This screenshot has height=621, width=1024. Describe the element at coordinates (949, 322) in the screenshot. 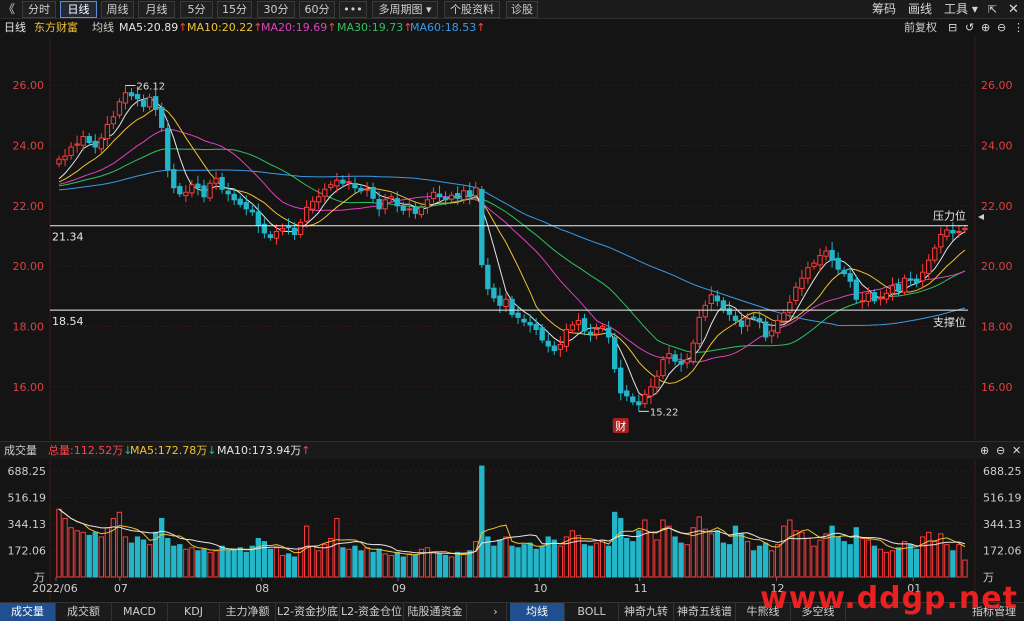

I see `level-annotation: 支撑位` at that location.